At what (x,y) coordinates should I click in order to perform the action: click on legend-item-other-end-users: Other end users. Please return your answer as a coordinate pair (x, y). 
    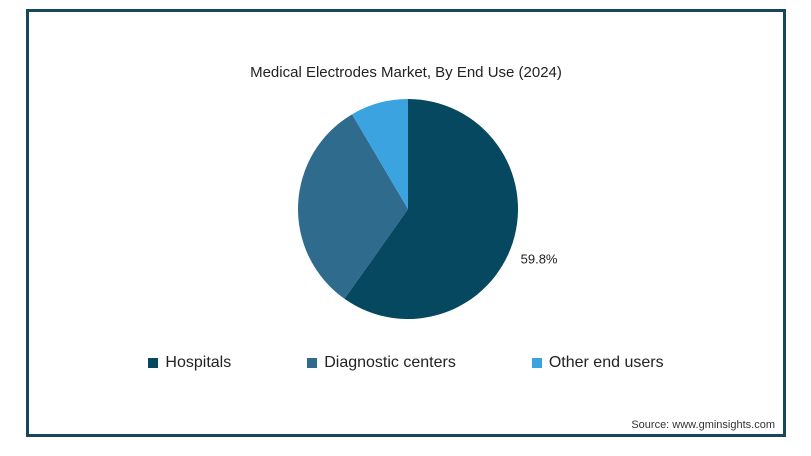
    Looking at the image, I should click on (597, 363).